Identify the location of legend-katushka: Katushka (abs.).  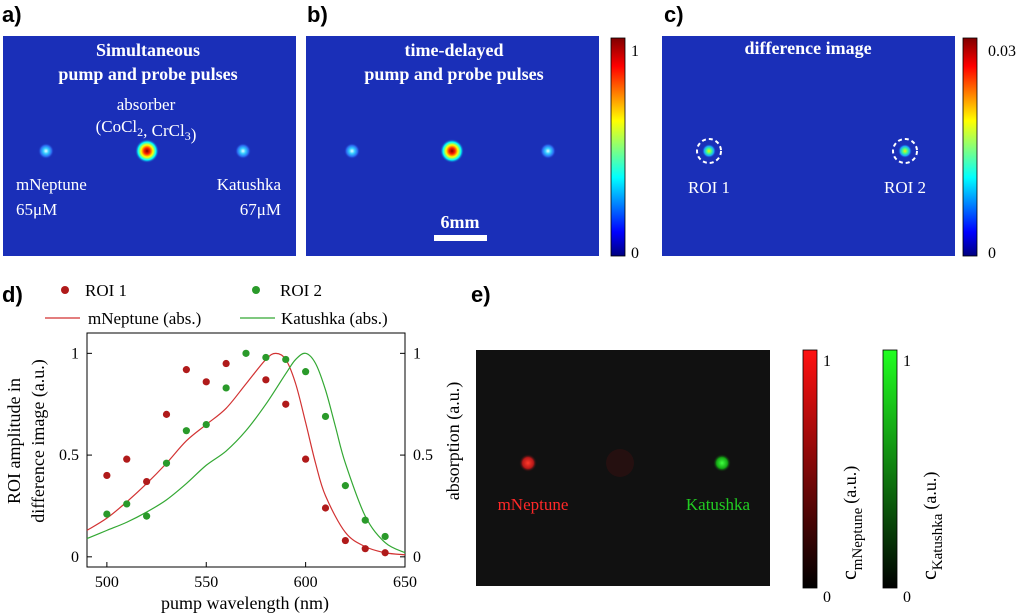
(334, 318).